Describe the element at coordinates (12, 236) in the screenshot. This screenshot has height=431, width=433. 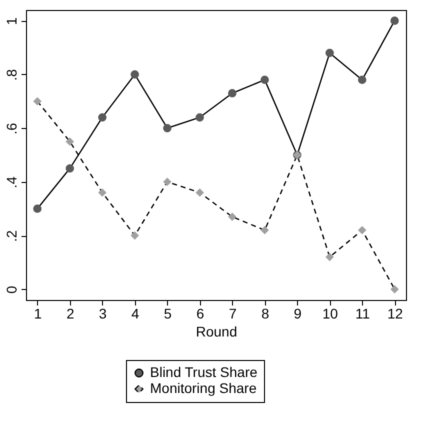
I see `y-tick-label: .2` at that location.